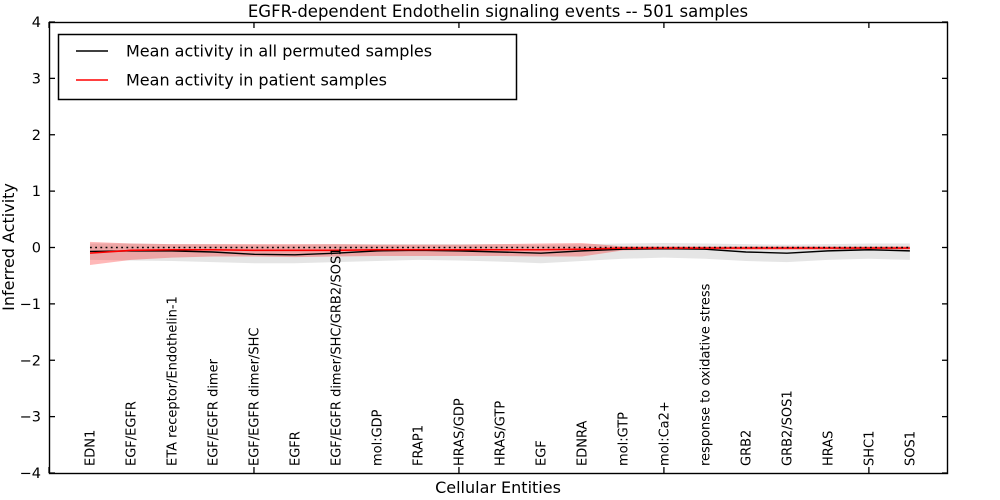  Describe the element at coordinates (623, 439) in the screenshot. I see `entity-label: mol:GTP` at that location.